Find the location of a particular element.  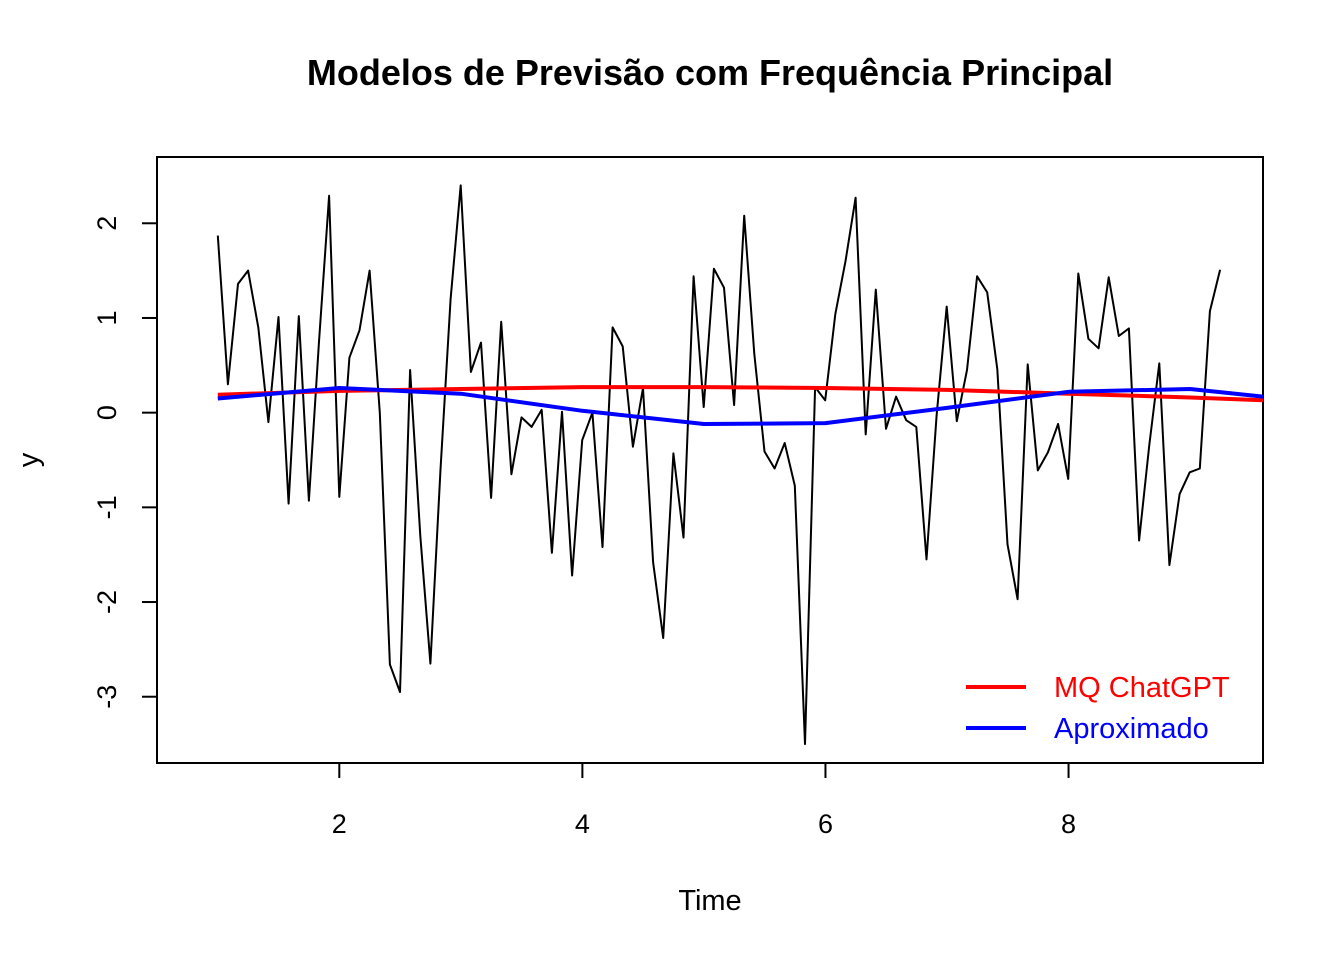

x-tick-label: 4 is located at coordinates (582, 824).